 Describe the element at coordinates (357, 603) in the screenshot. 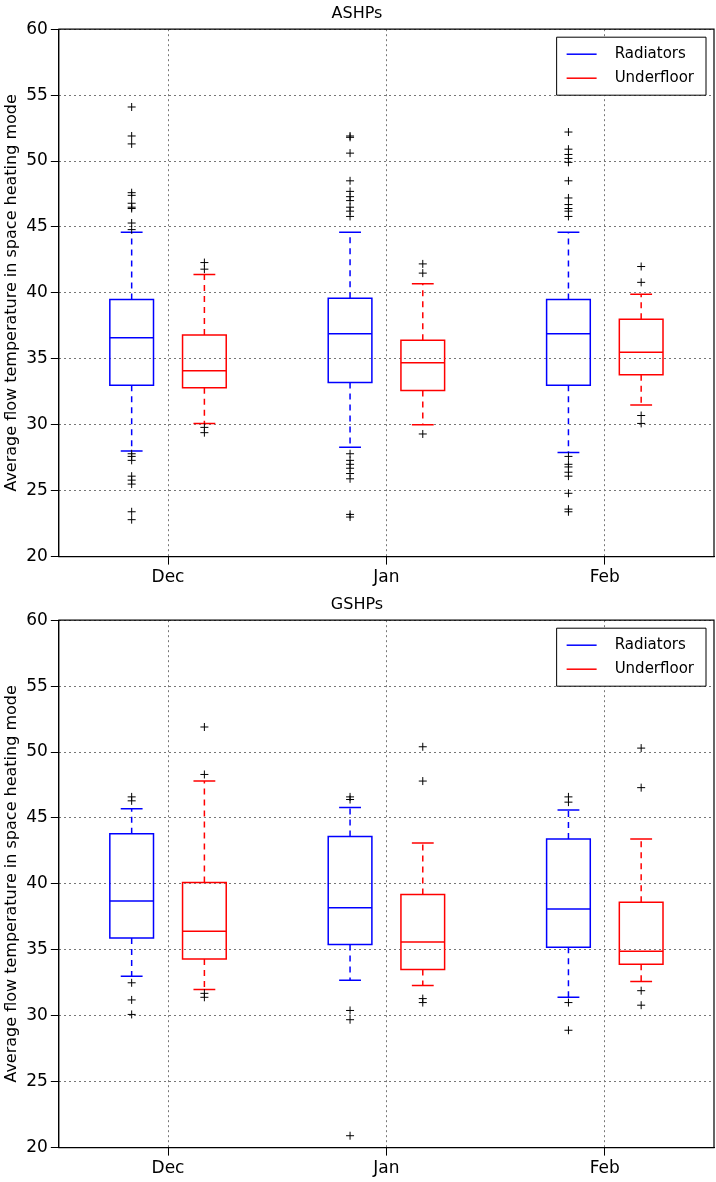

I see `chart-title: GSHPs` at that location.